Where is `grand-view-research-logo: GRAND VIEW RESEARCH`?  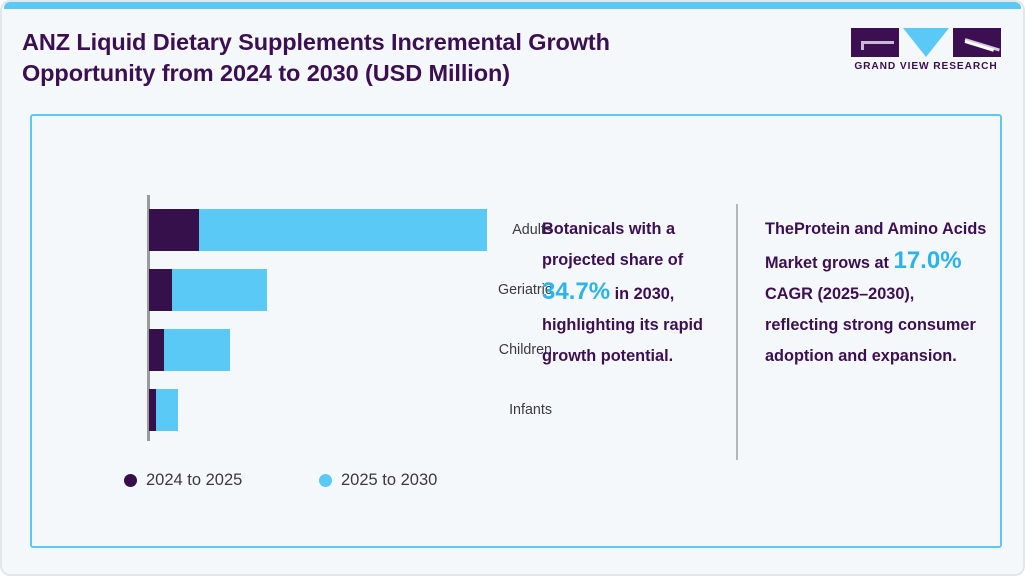
grand-view-research-logo: GRAND VIEW RESEARCH is located at coordinates (926, 52).